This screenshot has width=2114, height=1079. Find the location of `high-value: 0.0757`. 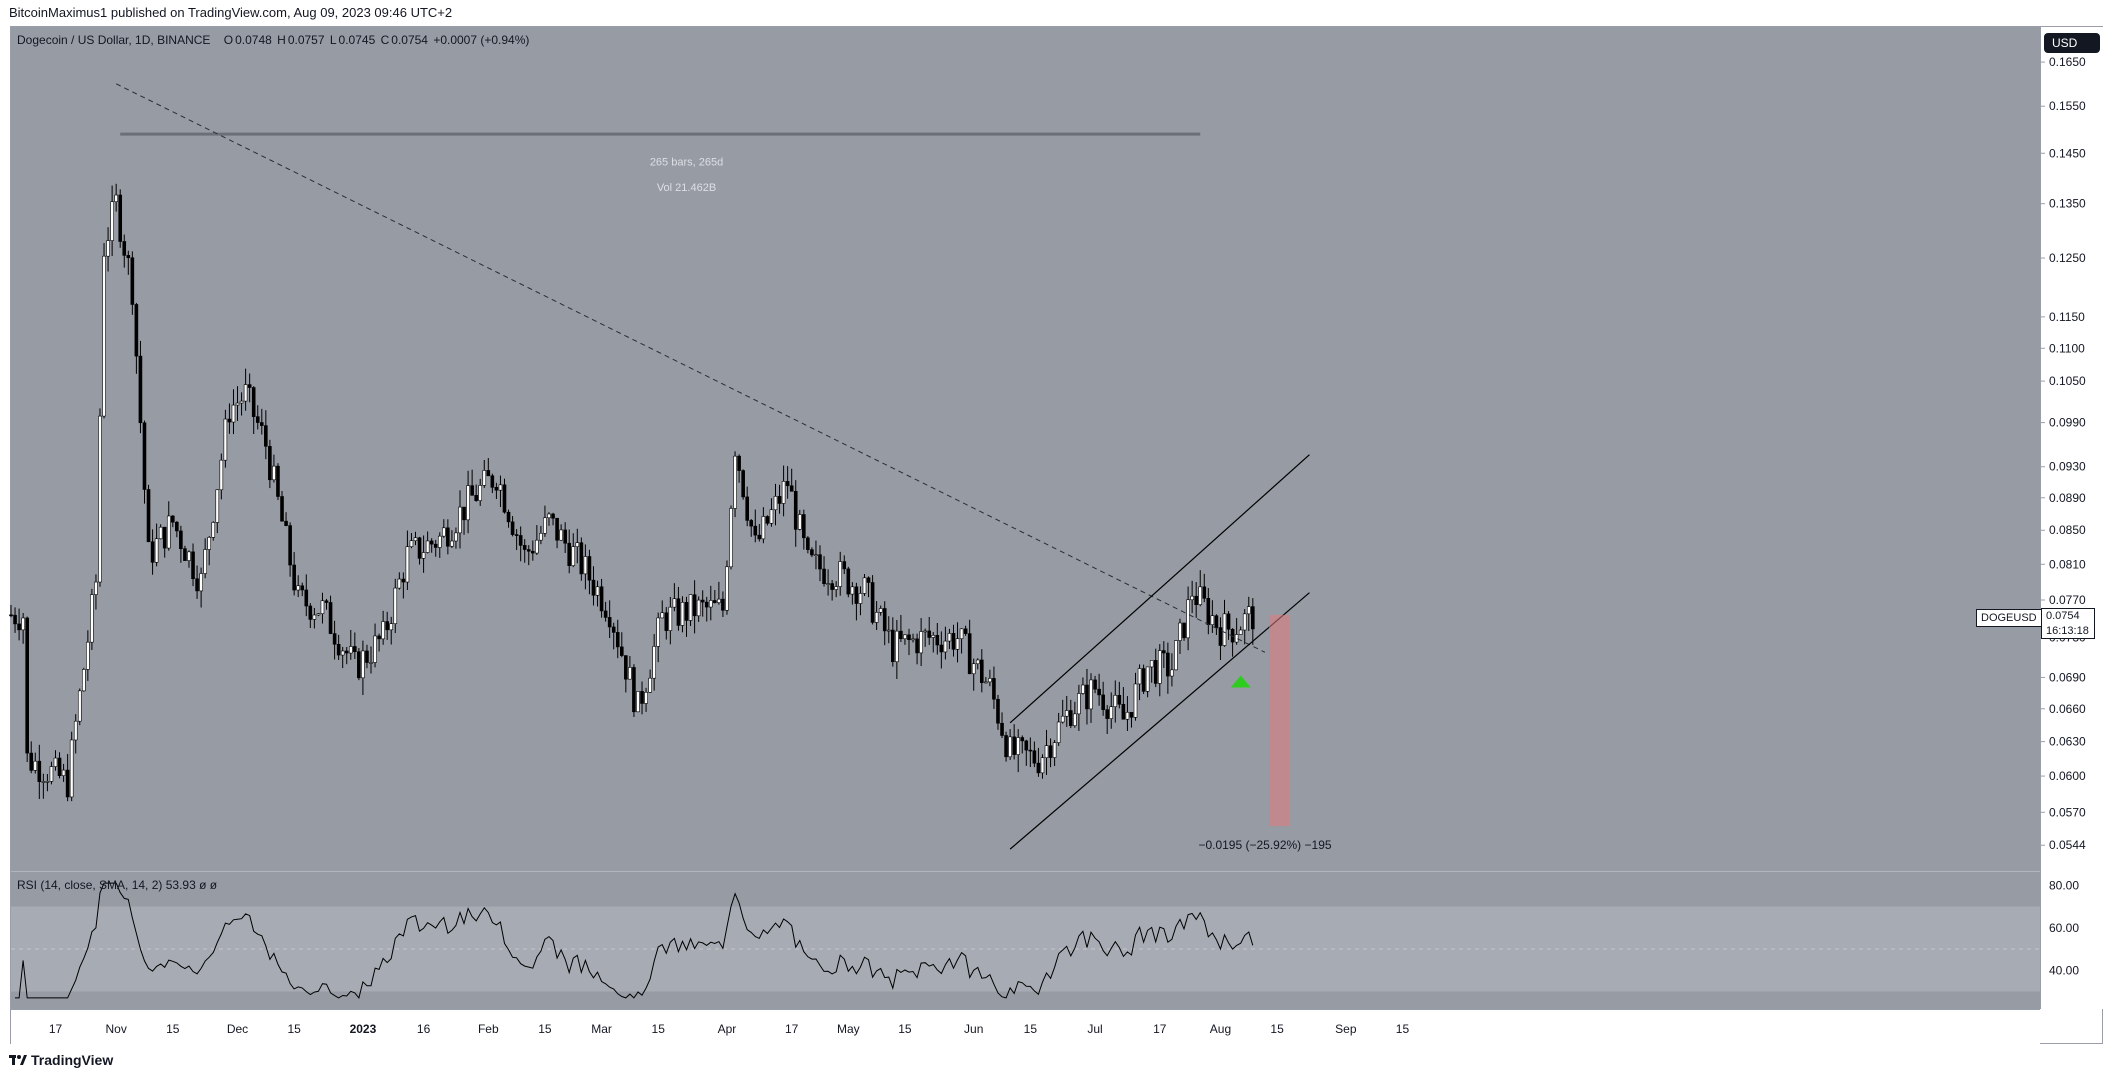

high-value: 0.0757 is located at coordinates (306, 40).